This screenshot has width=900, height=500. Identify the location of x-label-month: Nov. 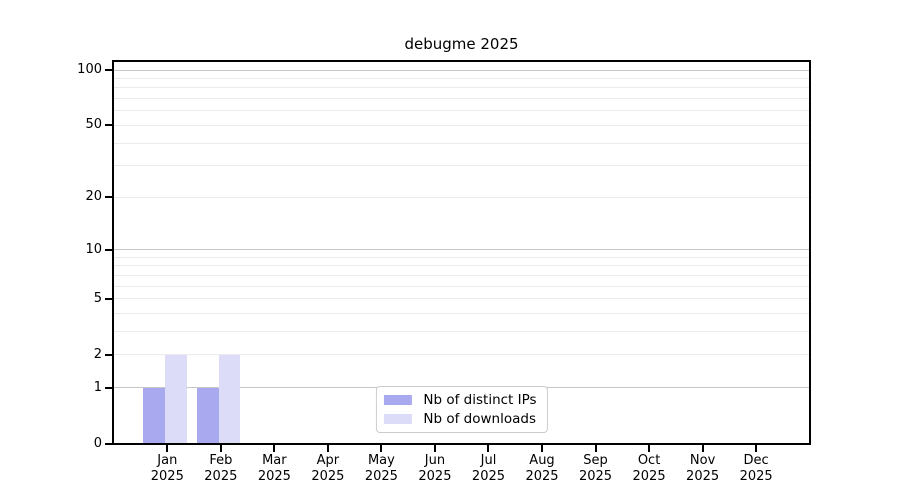
(702, 460).